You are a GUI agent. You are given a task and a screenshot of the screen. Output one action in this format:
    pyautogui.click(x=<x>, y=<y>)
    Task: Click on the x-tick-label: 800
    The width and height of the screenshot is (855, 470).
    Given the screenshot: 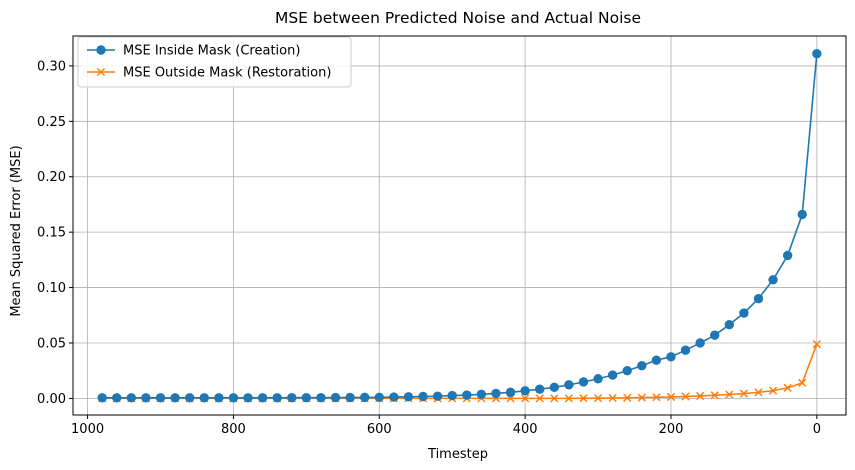 What is the action you would take?
    pyautogui.click(x=233, y=429)
    